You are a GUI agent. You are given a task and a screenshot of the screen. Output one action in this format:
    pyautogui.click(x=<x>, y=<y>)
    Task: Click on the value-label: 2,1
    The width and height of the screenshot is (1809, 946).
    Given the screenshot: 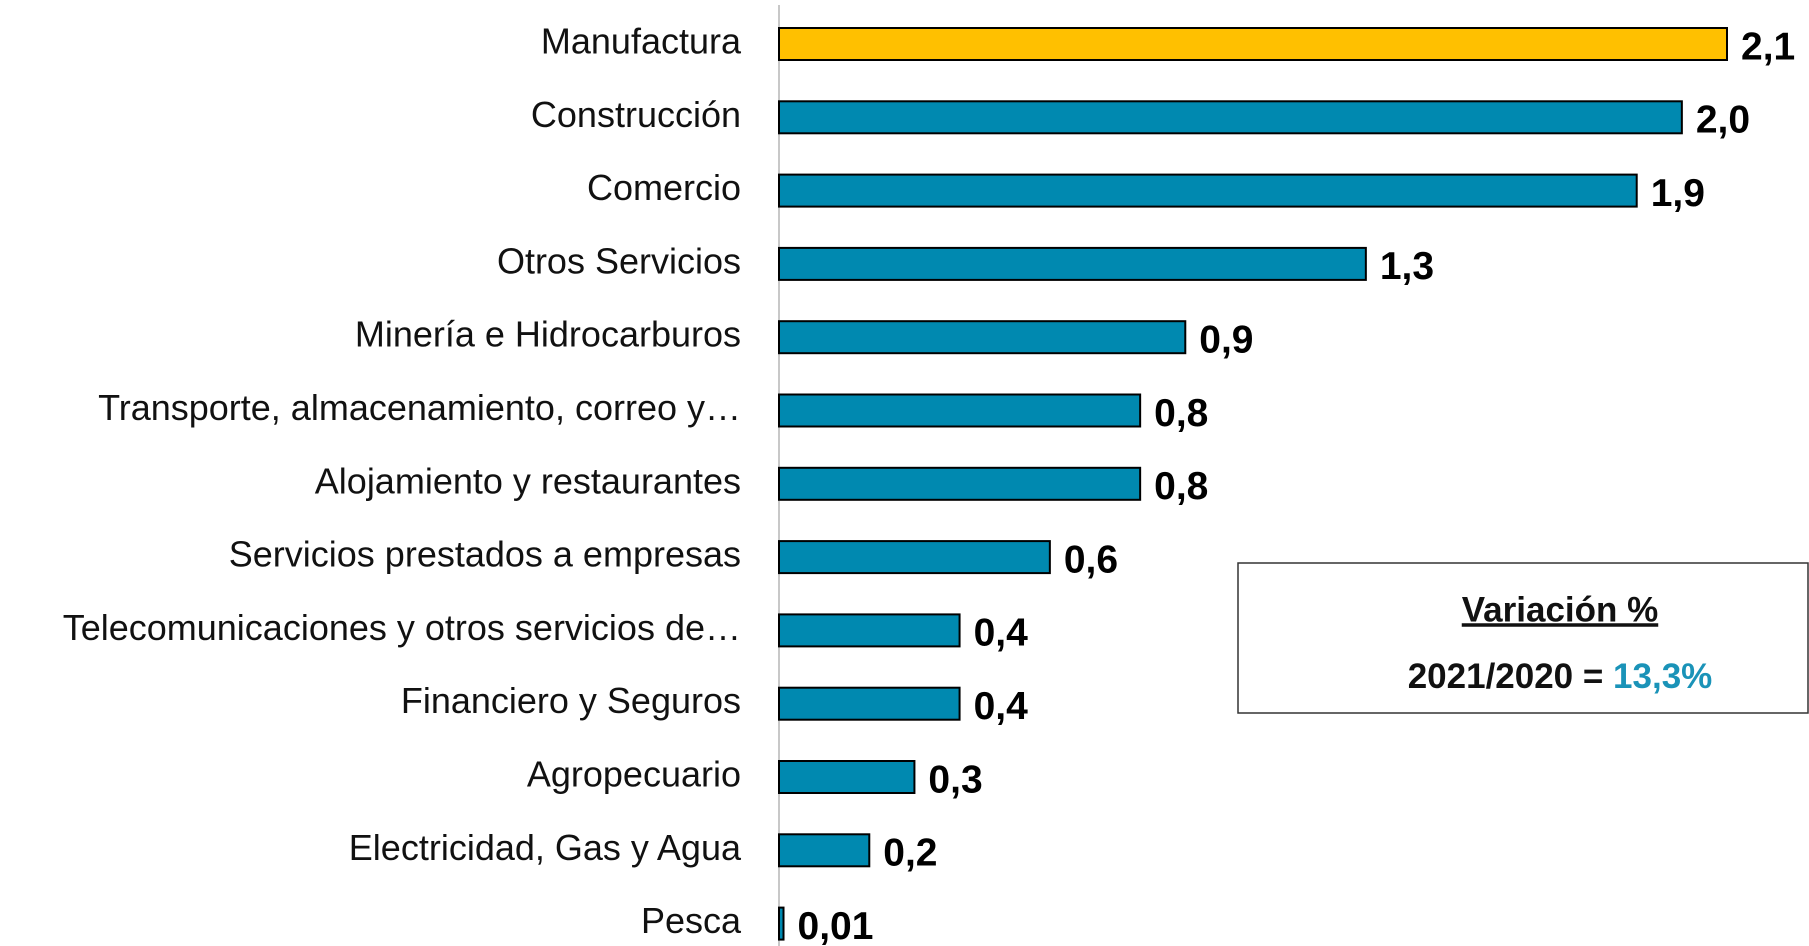 What is the action you would take?
    pyautogui.click(x=1768, y=46)
    